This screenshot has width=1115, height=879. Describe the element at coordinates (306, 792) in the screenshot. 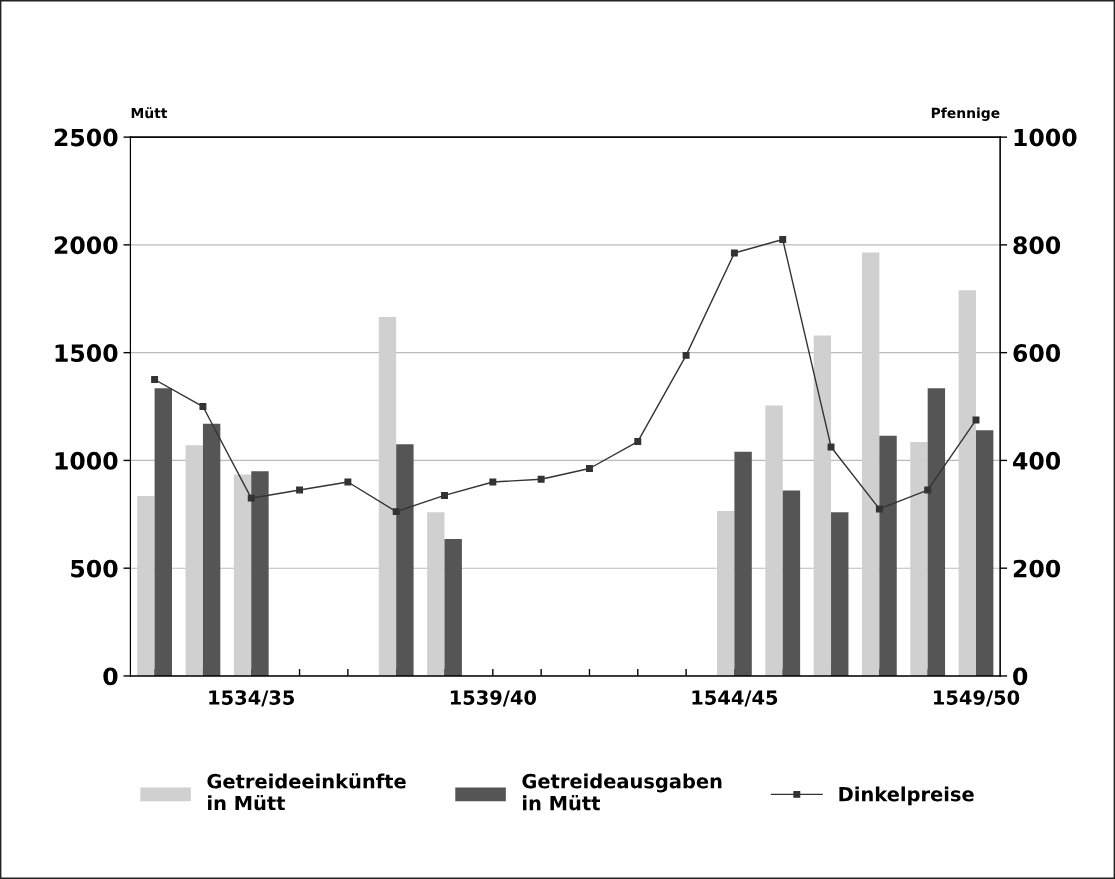

I see `legend-label: Getreideeinkünfte in Mütt` at that location.